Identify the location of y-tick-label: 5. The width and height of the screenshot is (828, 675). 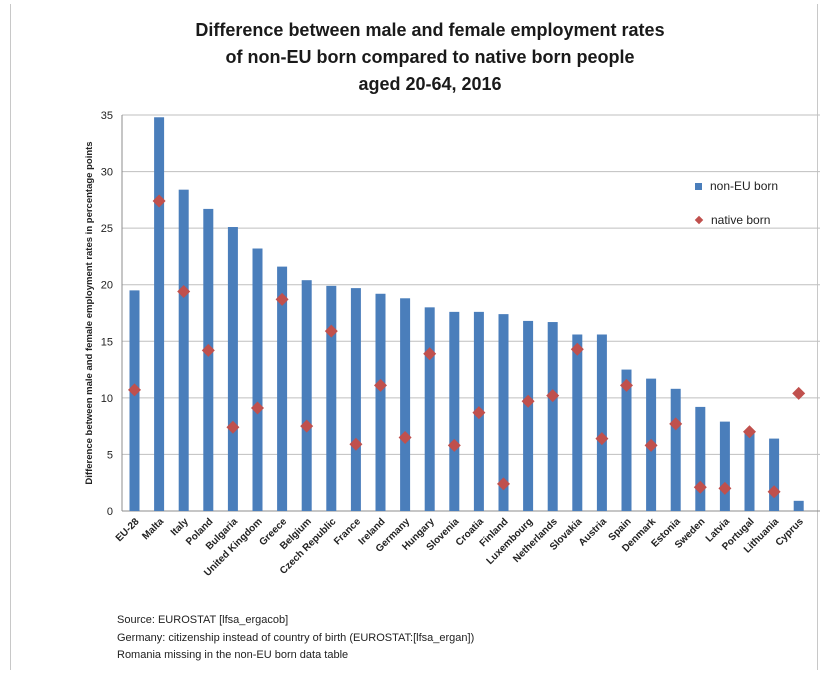
(110, 455).